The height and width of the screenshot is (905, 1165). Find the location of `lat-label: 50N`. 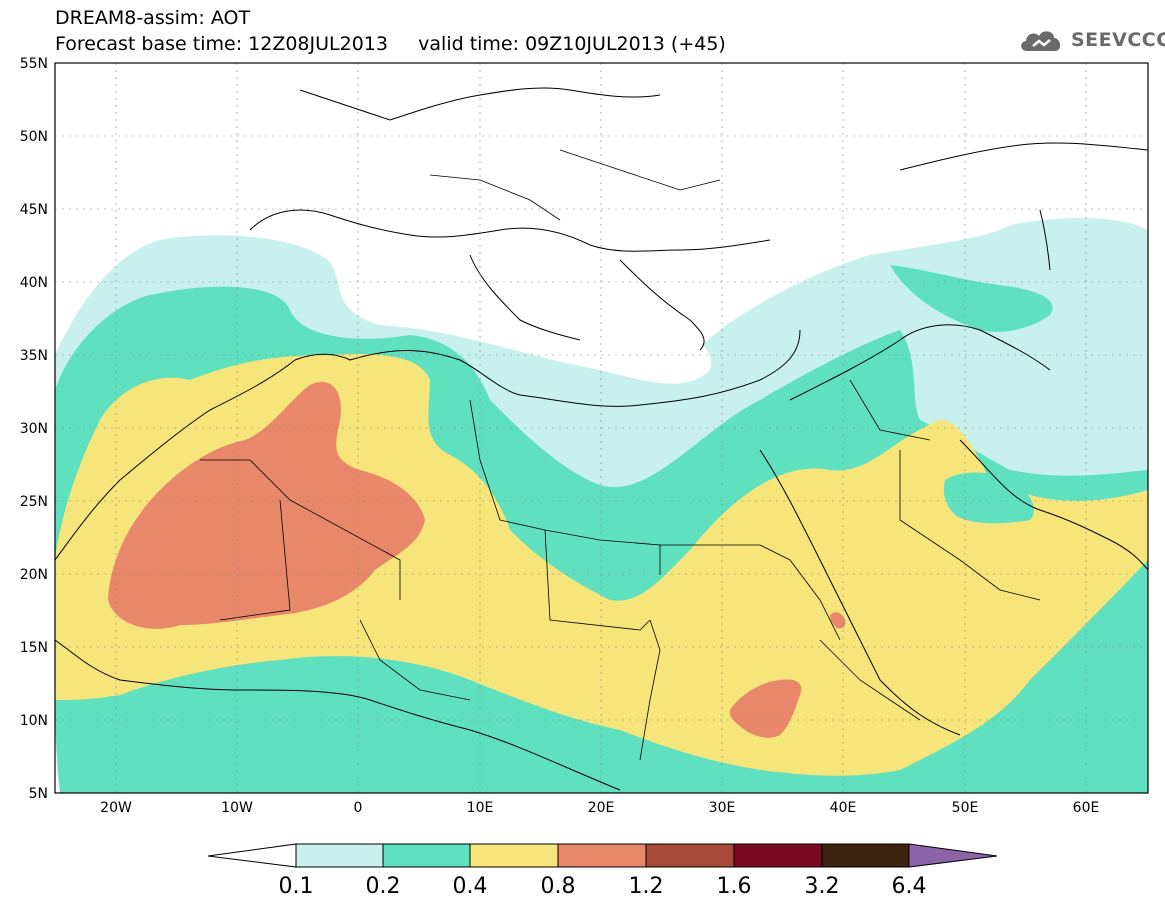

lat-label: 50N is located at coordinates (34, 137).